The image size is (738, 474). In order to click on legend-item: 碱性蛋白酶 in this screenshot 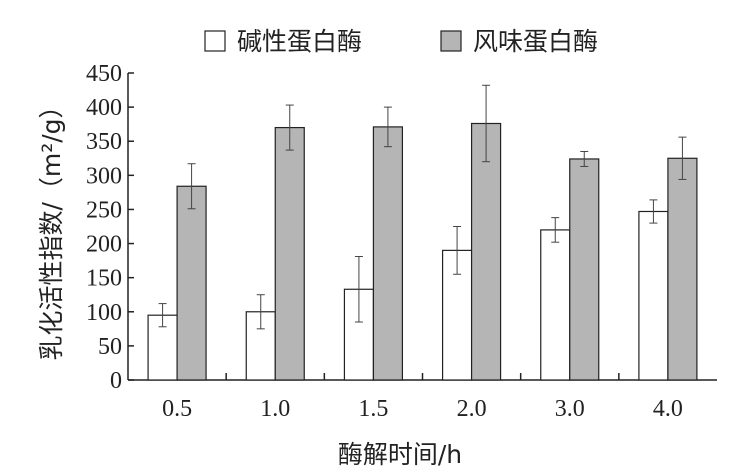, I will do `click(283, 41)`.